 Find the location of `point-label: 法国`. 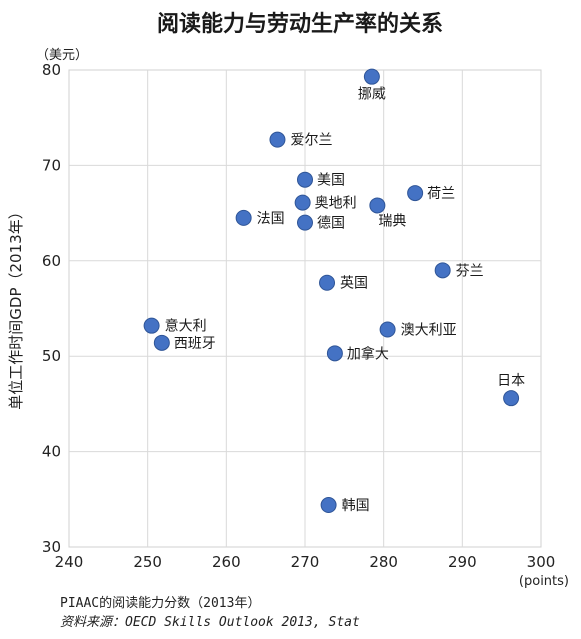

point-label: 法国 is located at coordinates (271, 219).